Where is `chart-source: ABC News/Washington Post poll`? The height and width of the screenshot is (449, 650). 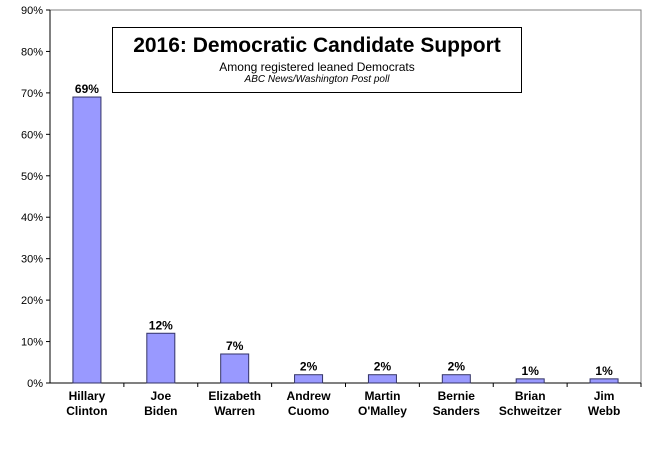 chart-source: ABC News/Washington Post poll is located at coordinates (317, 79).